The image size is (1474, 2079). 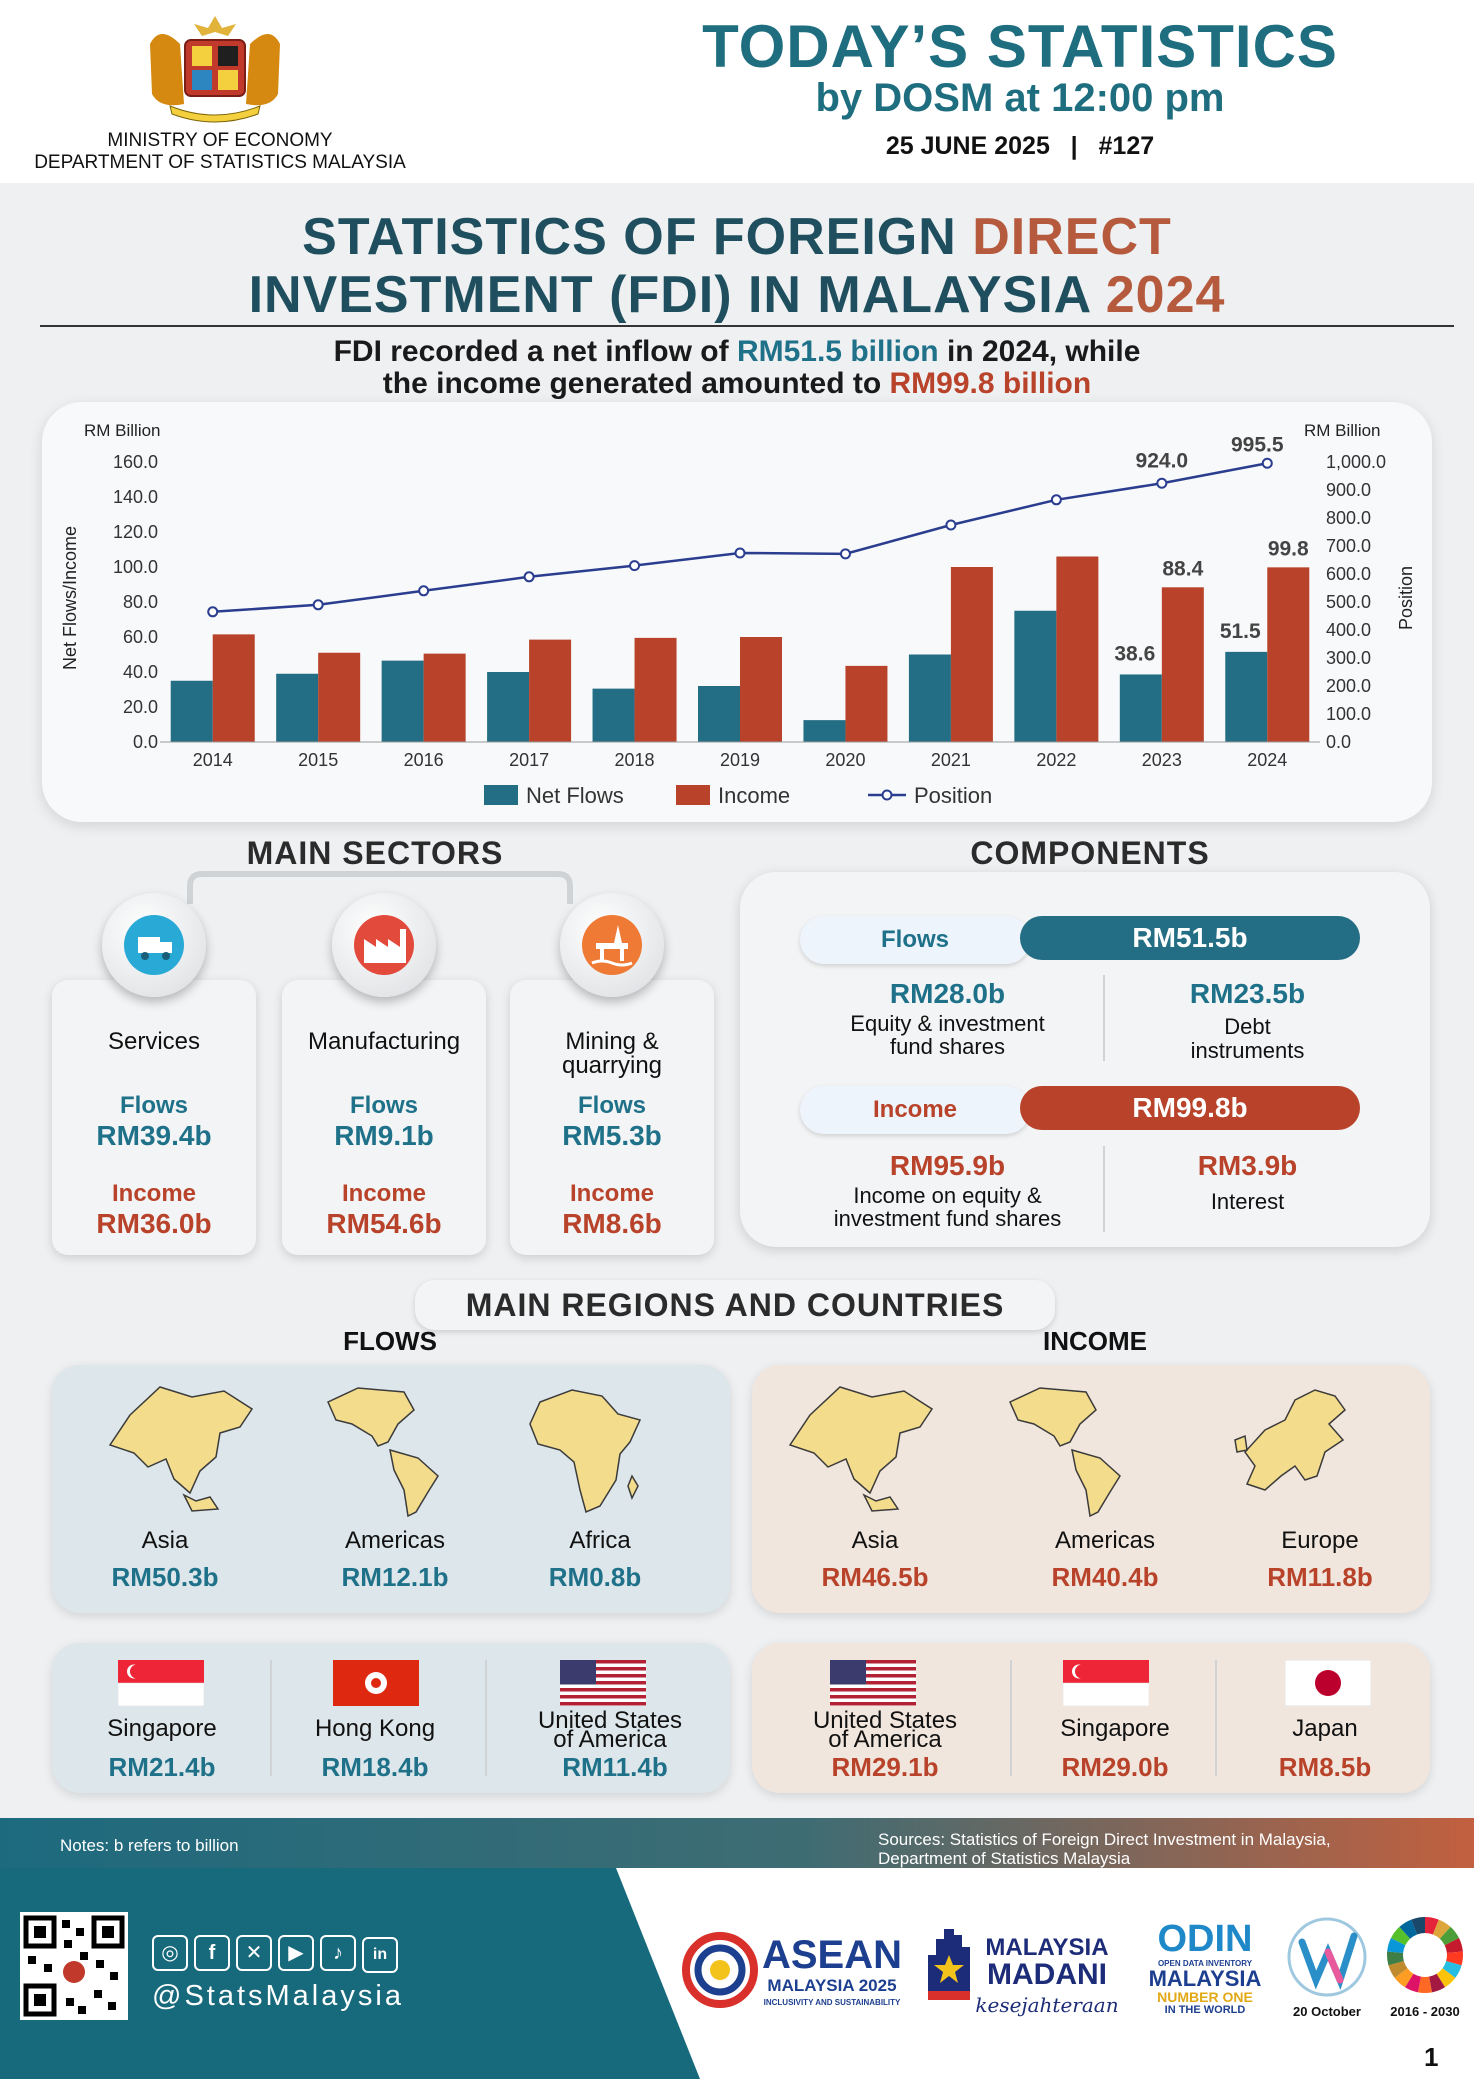 I want to click on facebook-icon: f, so click(x=212, y=1953).